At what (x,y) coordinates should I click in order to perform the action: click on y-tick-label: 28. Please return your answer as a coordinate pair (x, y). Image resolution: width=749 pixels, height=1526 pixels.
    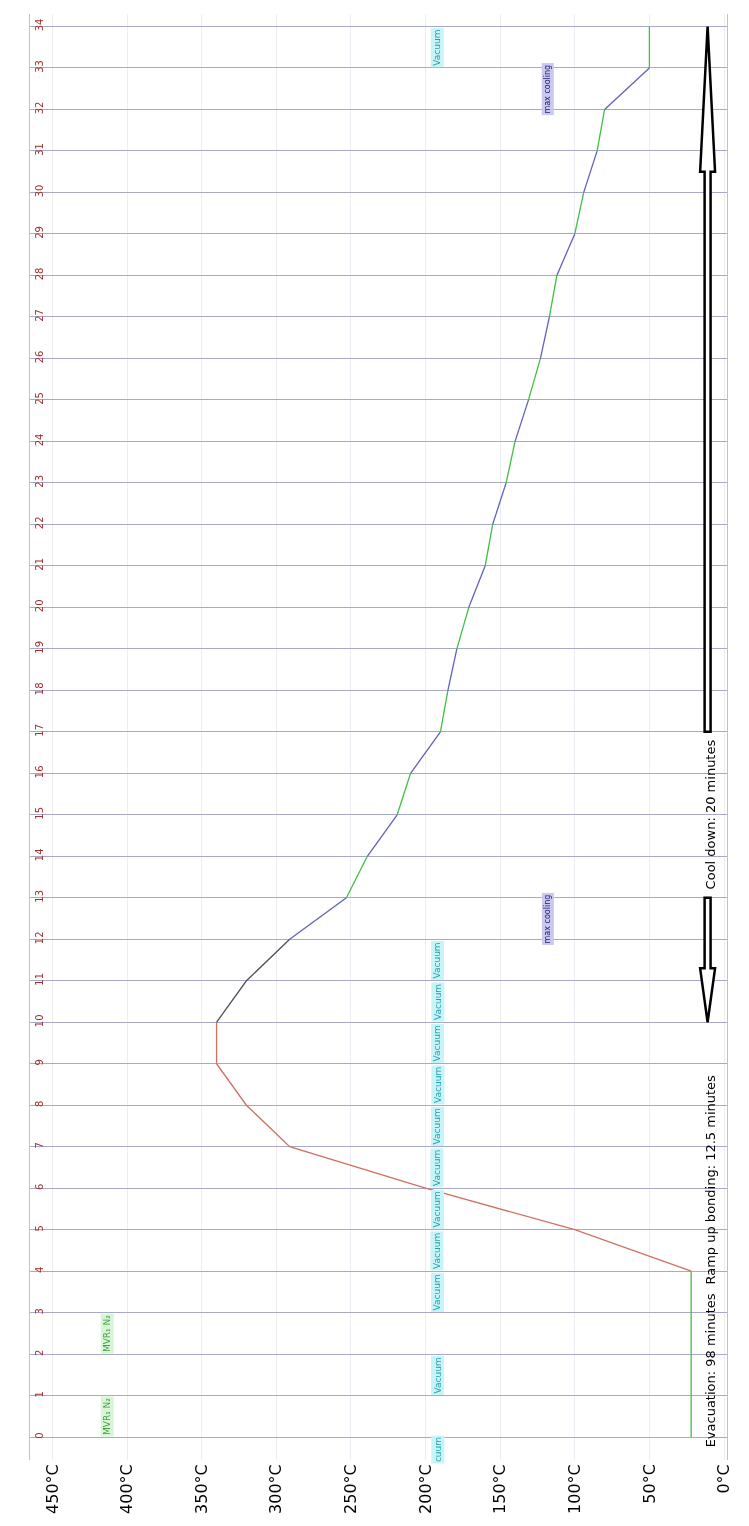
    Looking at the image, I should click on (39, 274).